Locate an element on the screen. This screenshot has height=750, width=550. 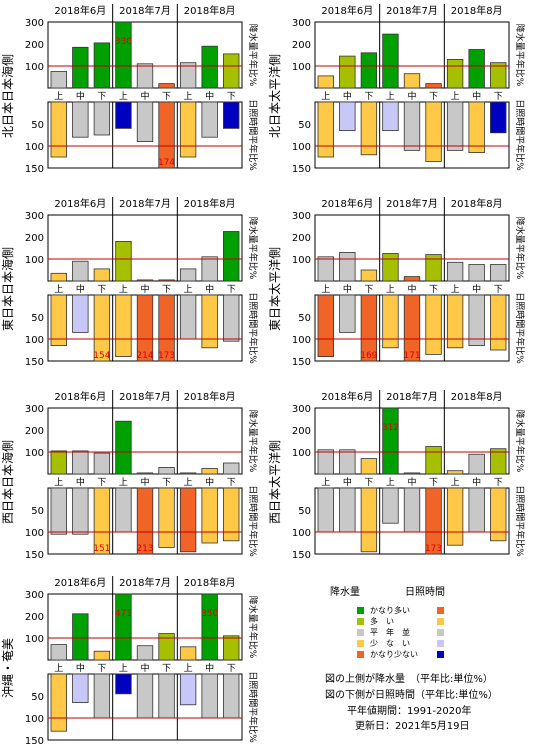
precip-tick-label: 200 is located at coordinates (34, 238).